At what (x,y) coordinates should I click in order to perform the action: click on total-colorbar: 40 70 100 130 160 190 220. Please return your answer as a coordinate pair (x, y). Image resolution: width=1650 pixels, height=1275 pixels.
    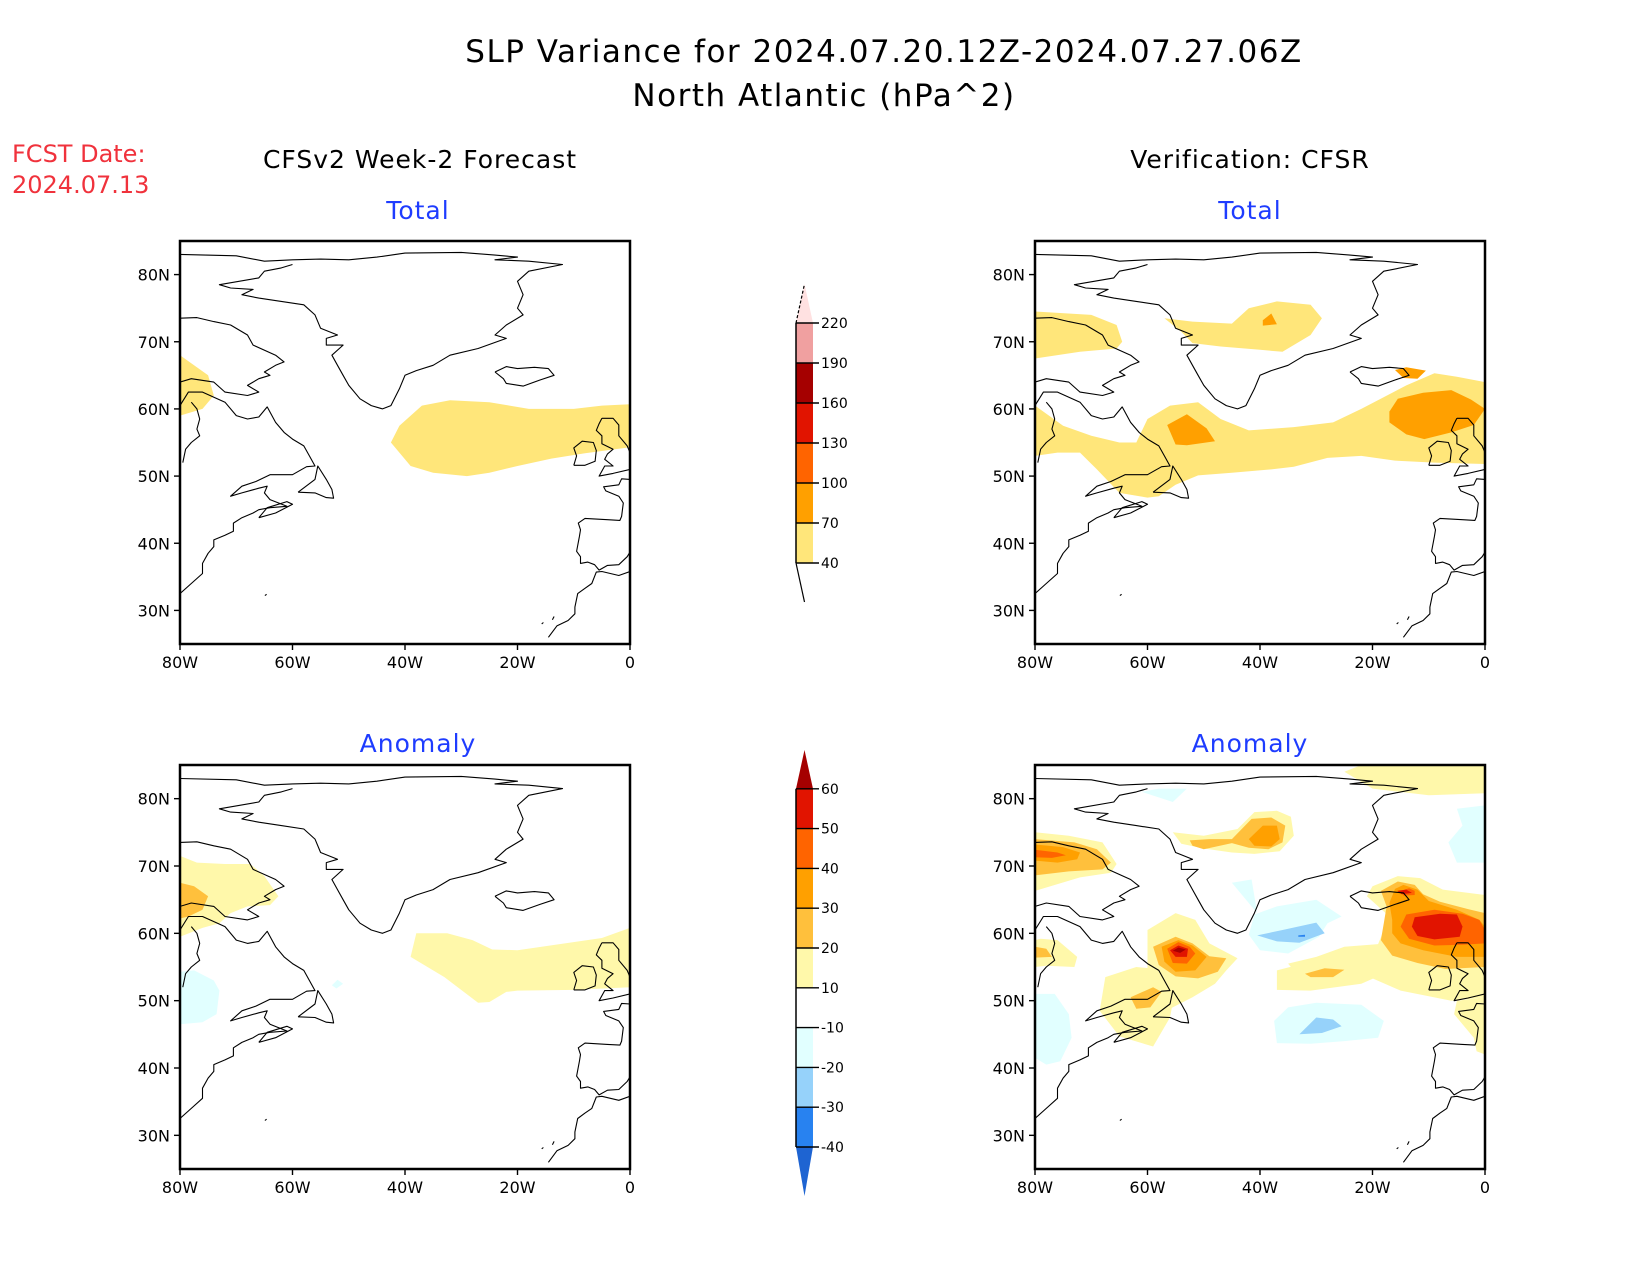
    Looking at the image, I should click on (821, 443).